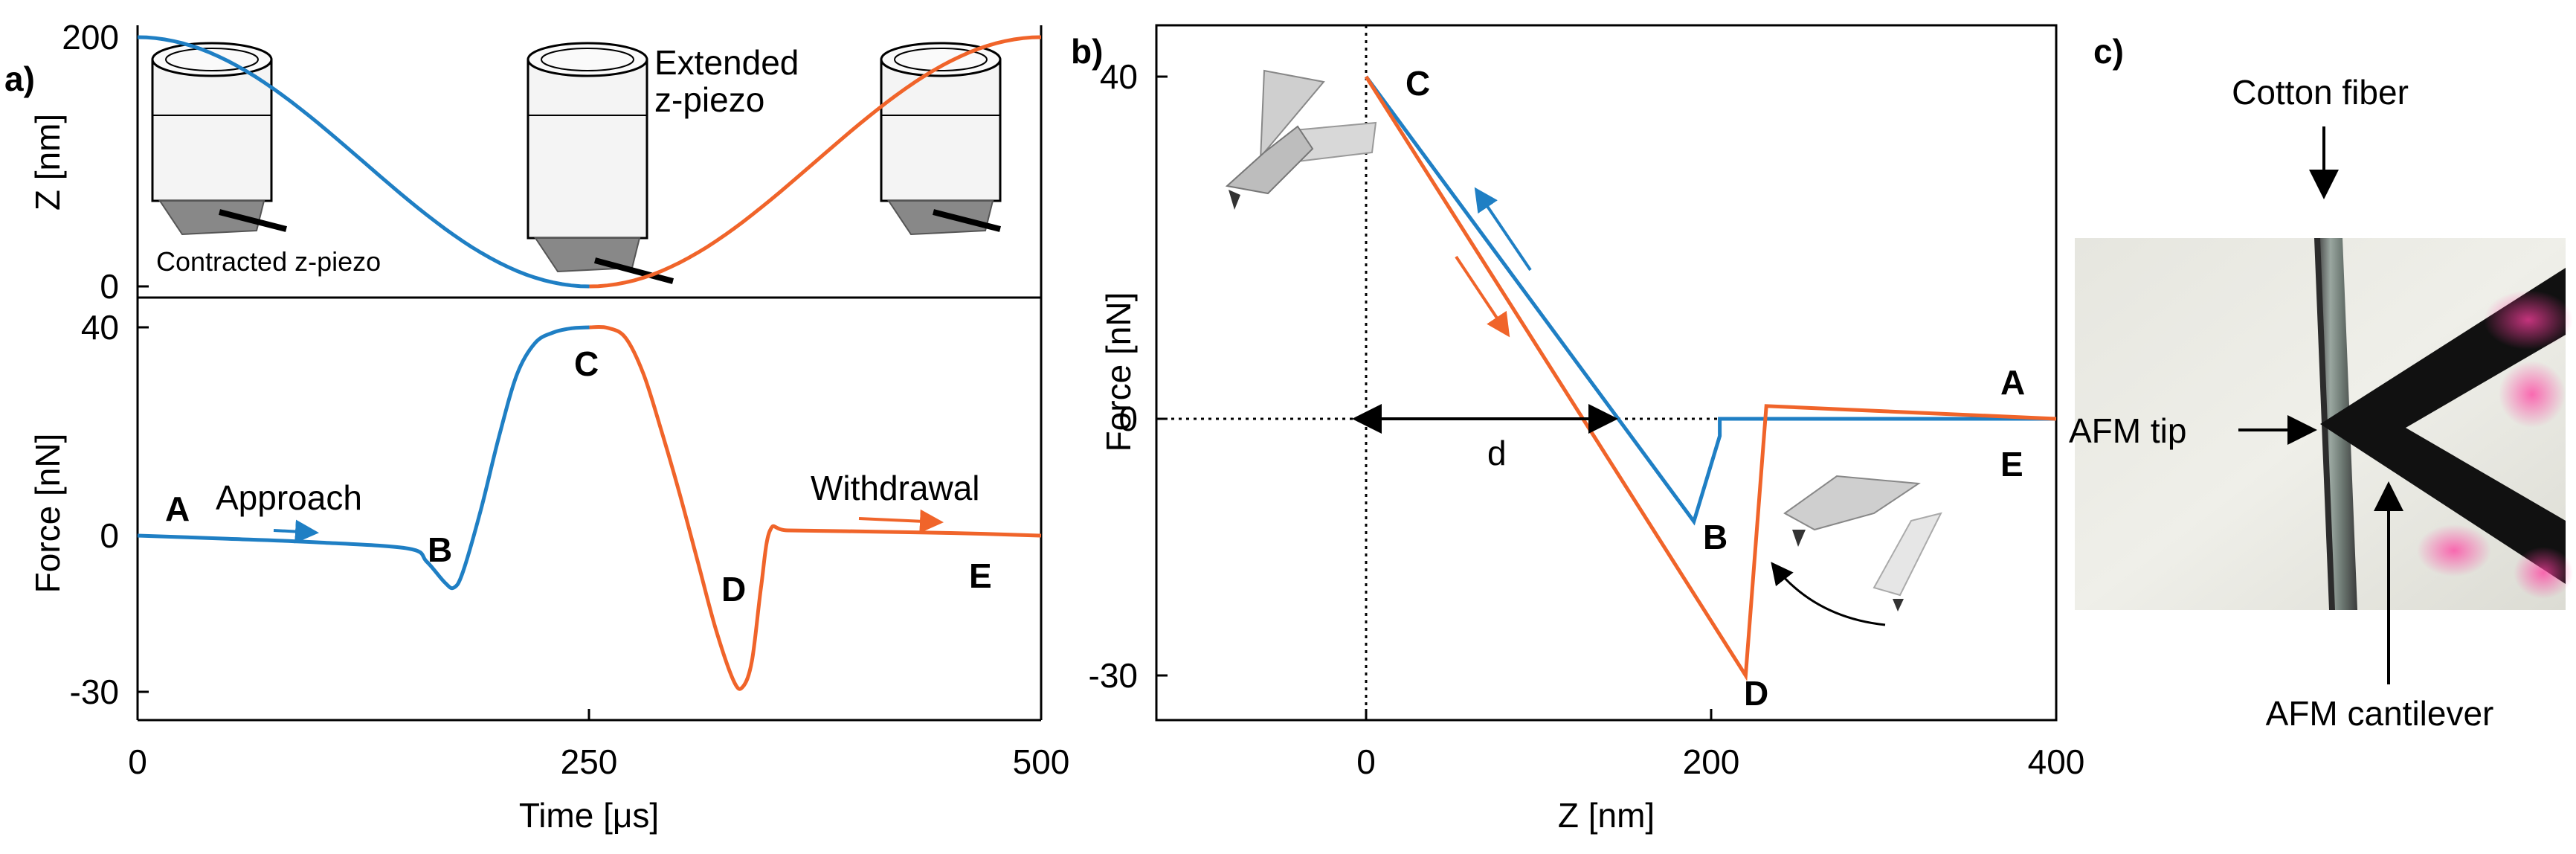 Image resolution: width=2576 pixels, height=854 pixels. I want to click on panel-label-c: c), so click(2108, 51).